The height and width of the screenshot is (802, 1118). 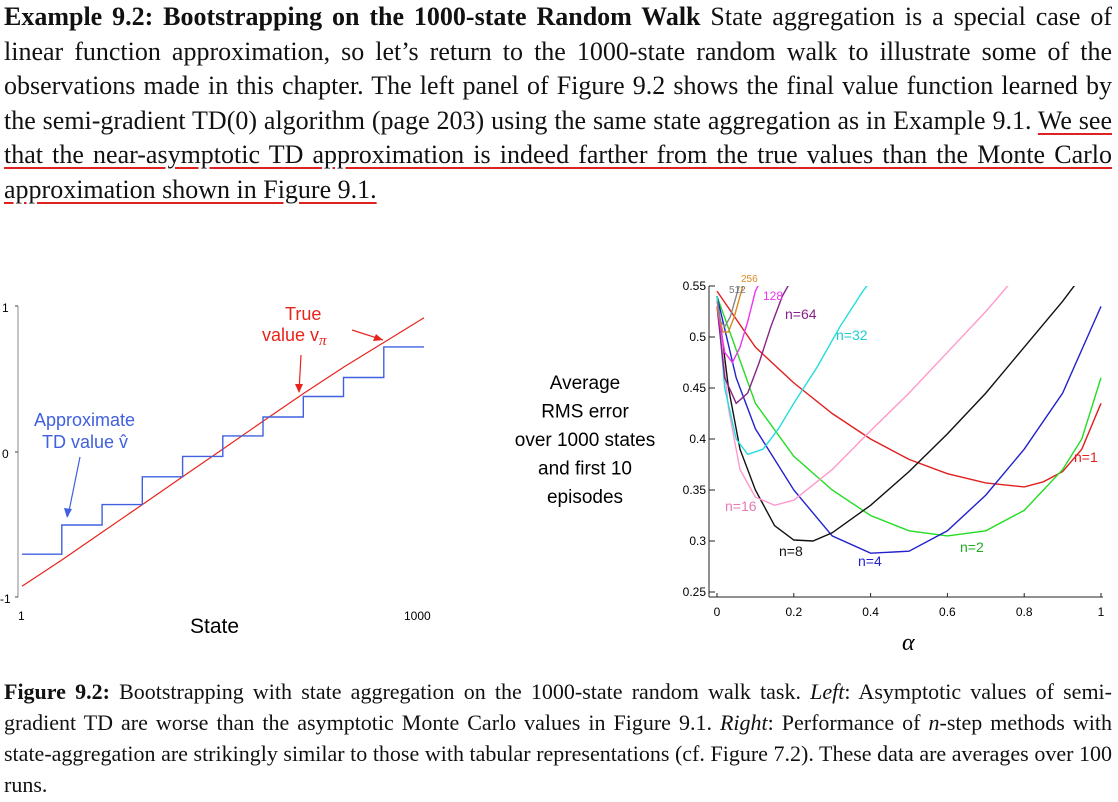 I want to click on true-value-label: value vπ, so click(x=294, y=337).